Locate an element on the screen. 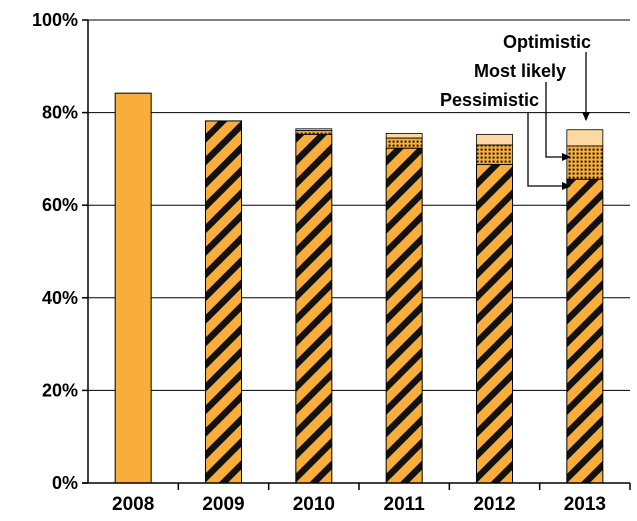 The width and height of the screenshot is (637, 521). arrow-most-likely is located at coordinates (558, 121).